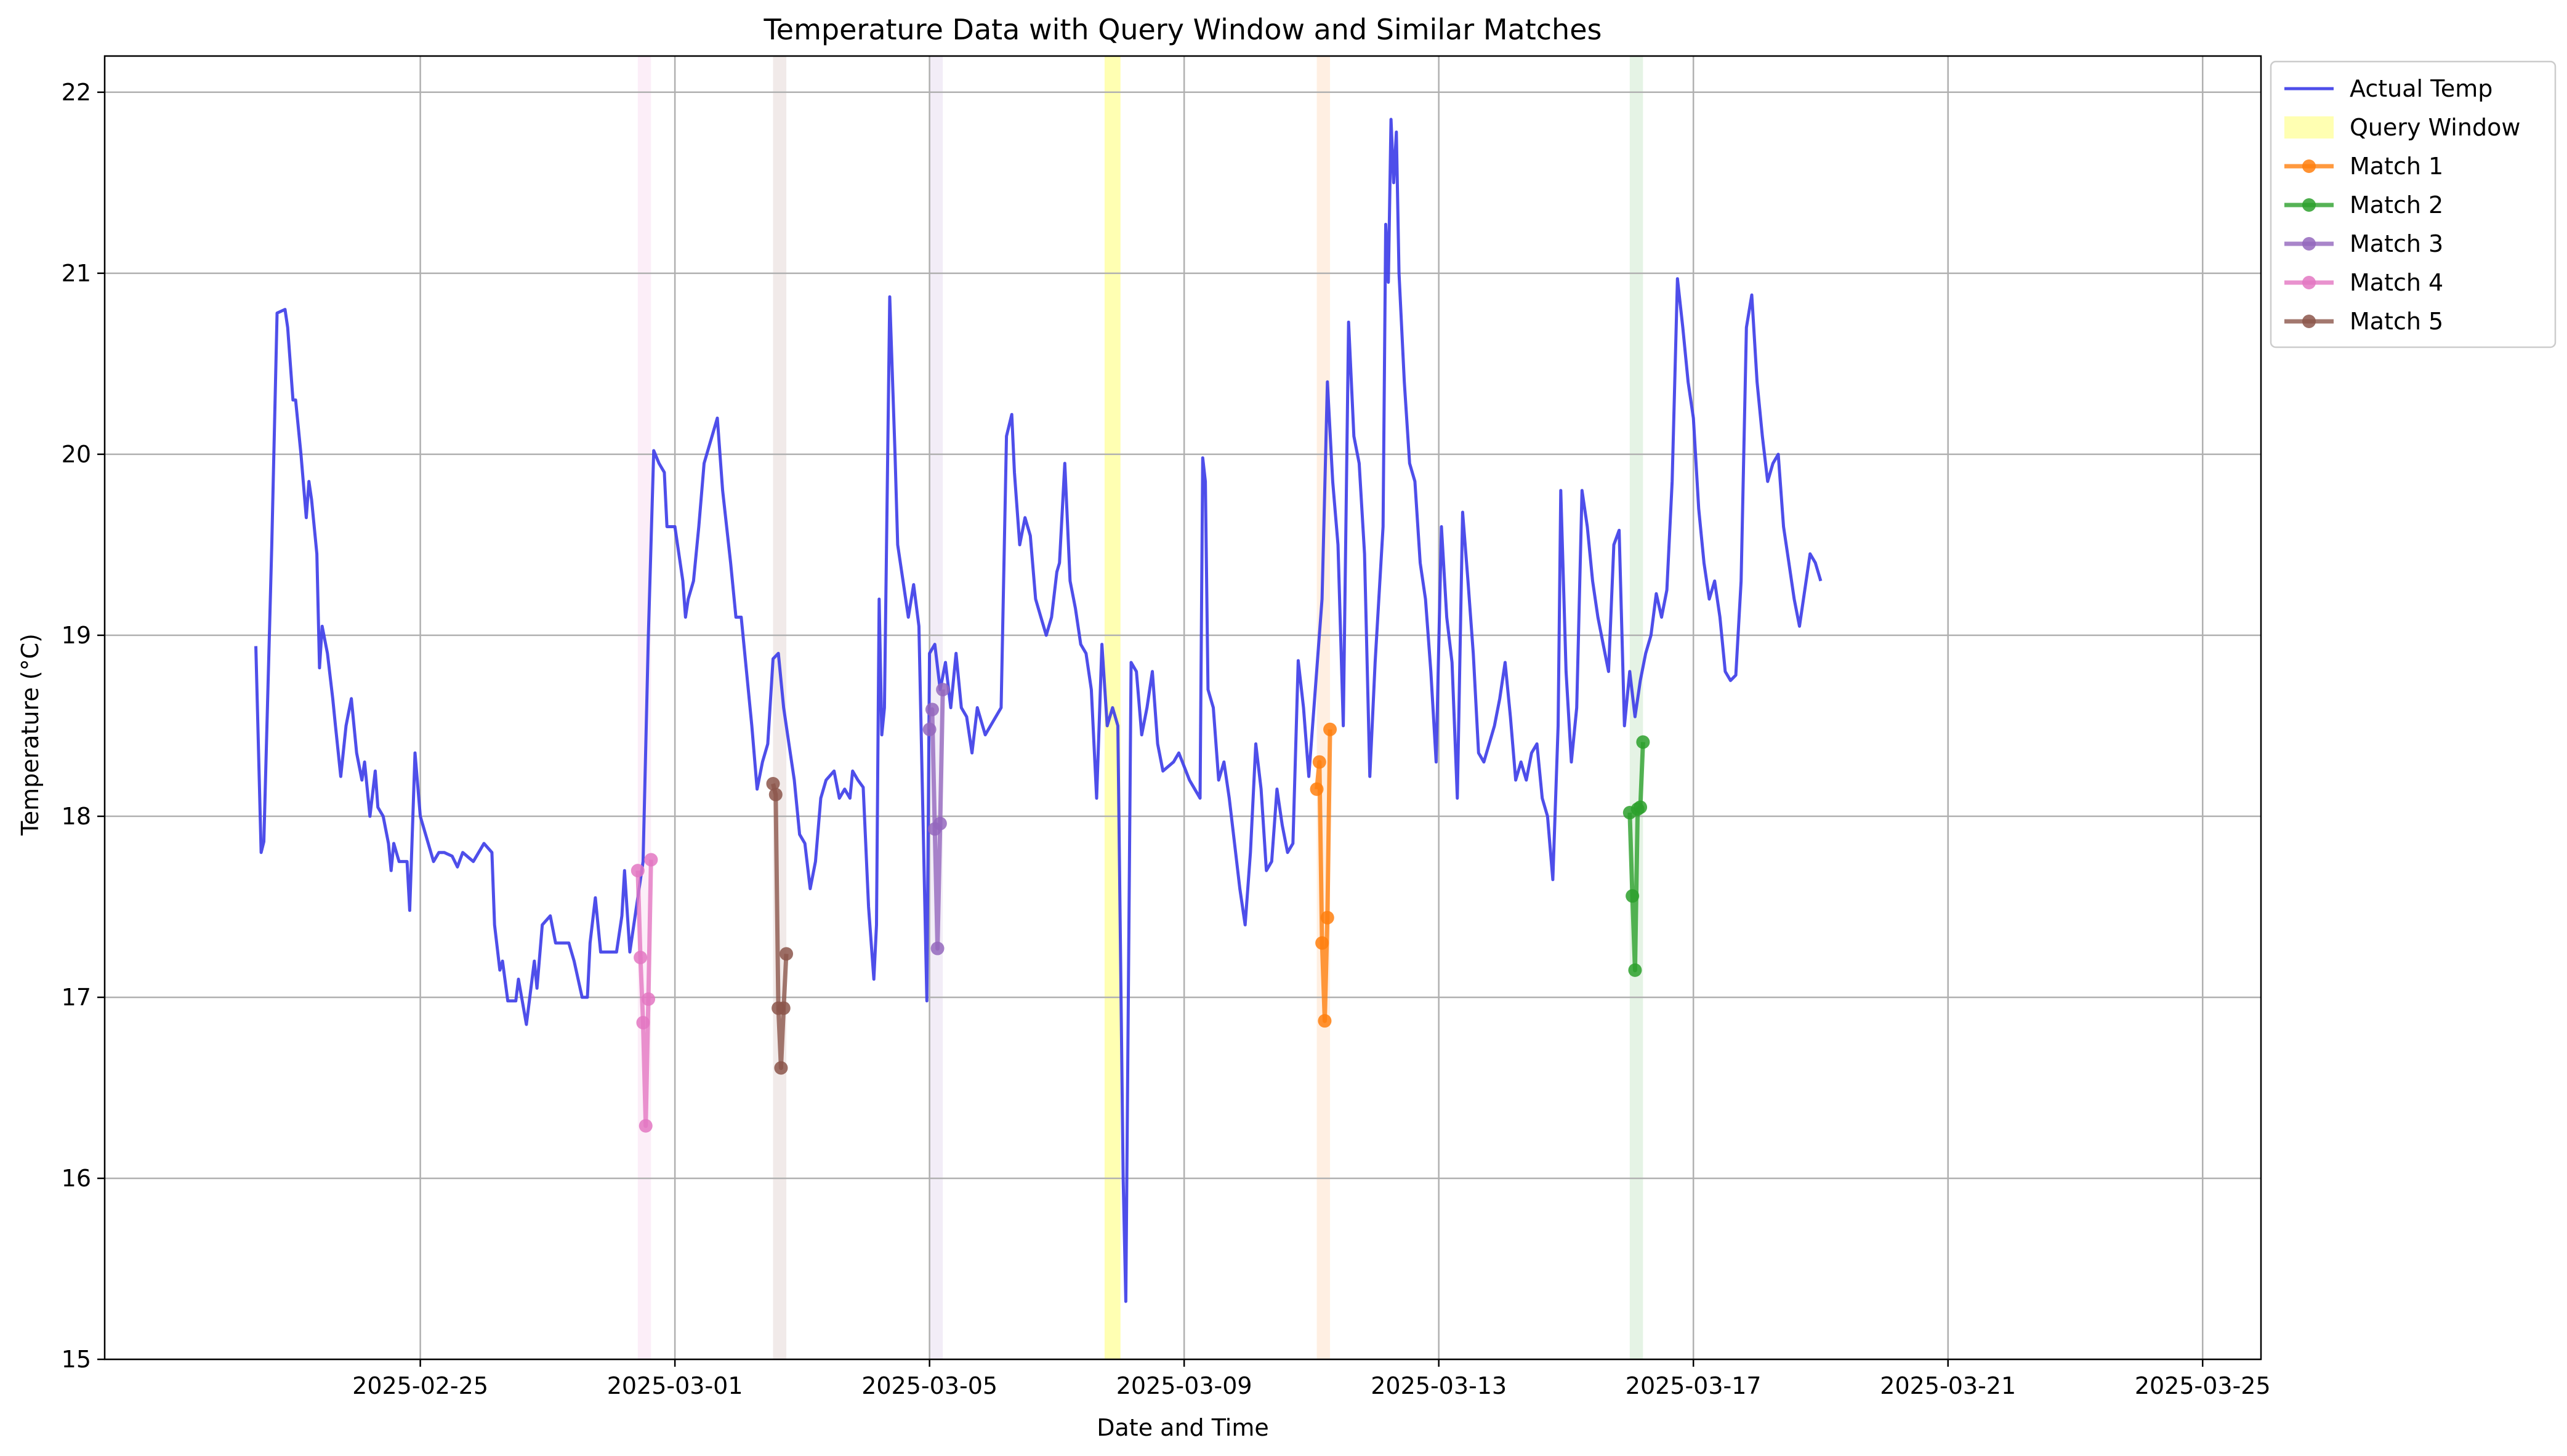 Image resolution: width=2567 pixels, height=1456 pixels. What do you see at coordinates (420, 1386) in the screenshot?
I see `x-tick-label: 2025-02-25` at bounding box center [420, 1386].